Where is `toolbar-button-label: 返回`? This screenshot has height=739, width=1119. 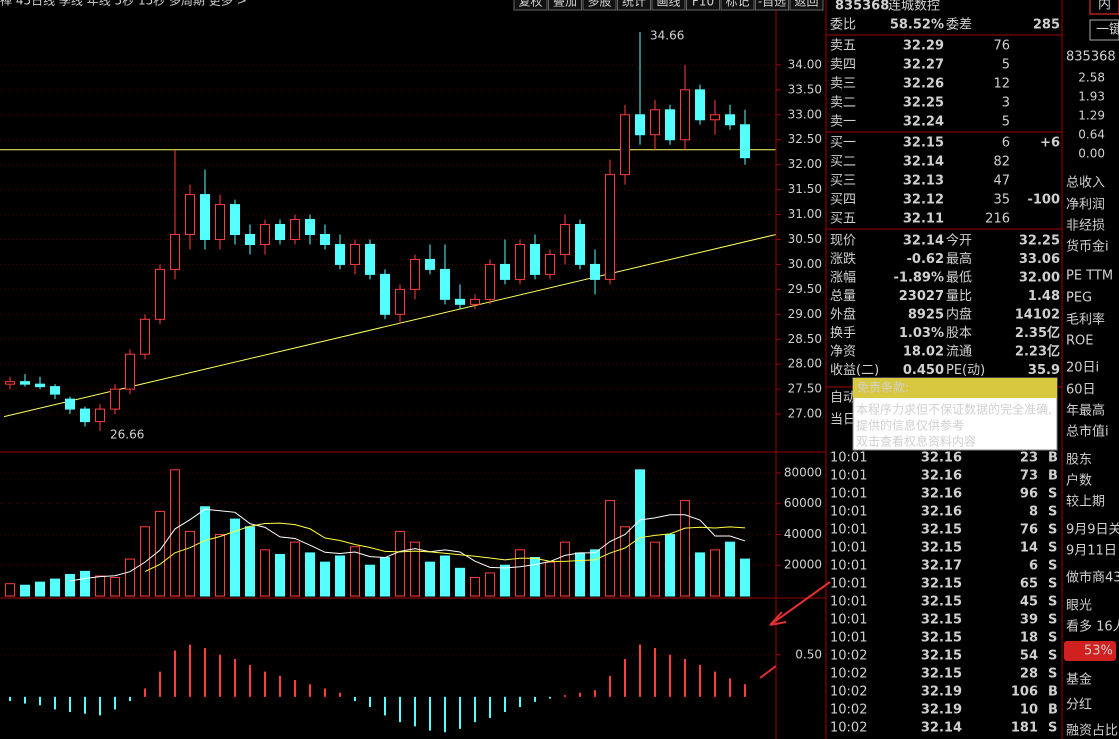
toolbar-button-label: 返回 is located at coordinates (806, 4).